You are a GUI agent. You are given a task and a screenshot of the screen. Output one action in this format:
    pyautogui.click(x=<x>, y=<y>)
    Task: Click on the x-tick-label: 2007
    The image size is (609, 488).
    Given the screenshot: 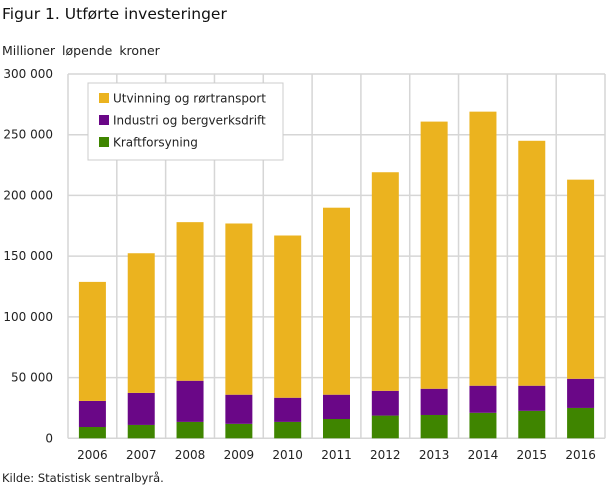 What is the action you would take?
    pyautogui.click(x=141, y=455)
    